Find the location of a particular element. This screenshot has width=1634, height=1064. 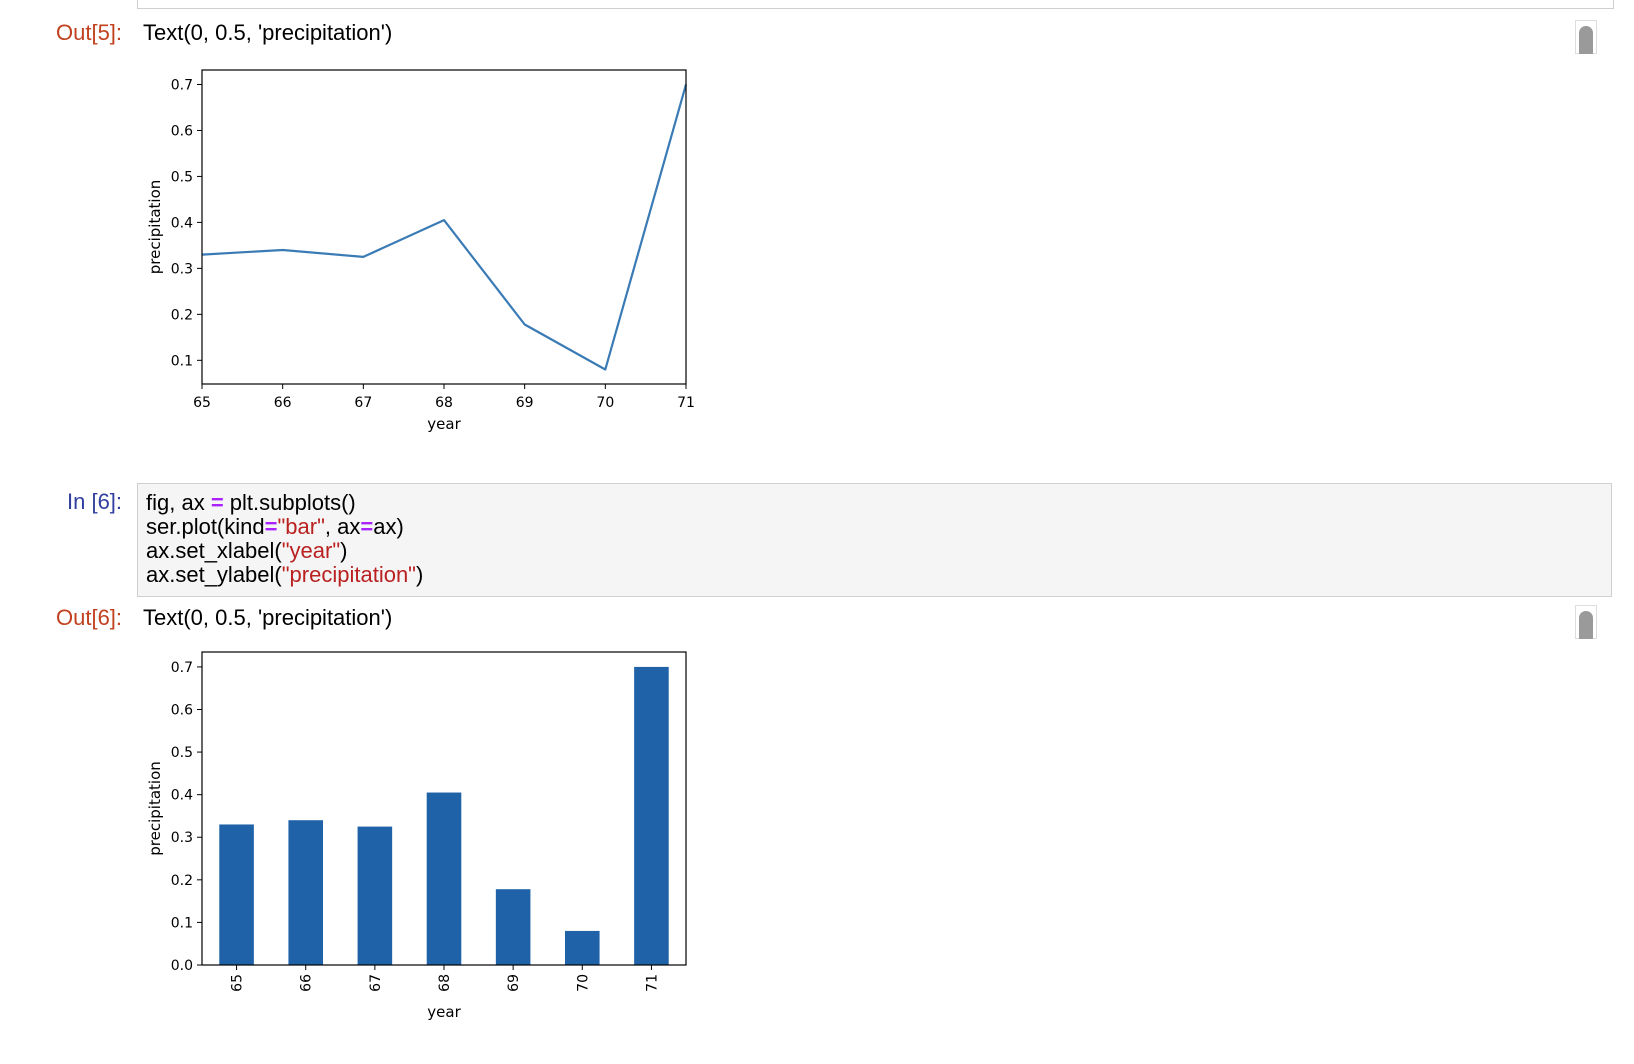

code-token: ax.set_ylabel( is located at coordinates (214, 574).